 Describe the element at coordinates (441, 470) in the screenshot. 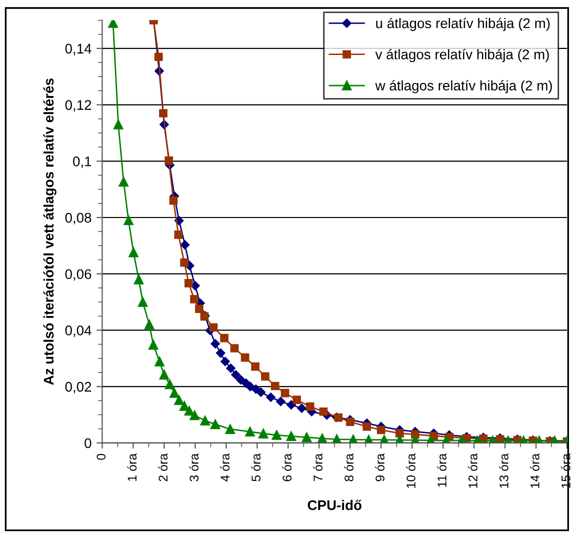

I see `x-tick-label: 11 óra` at that location.